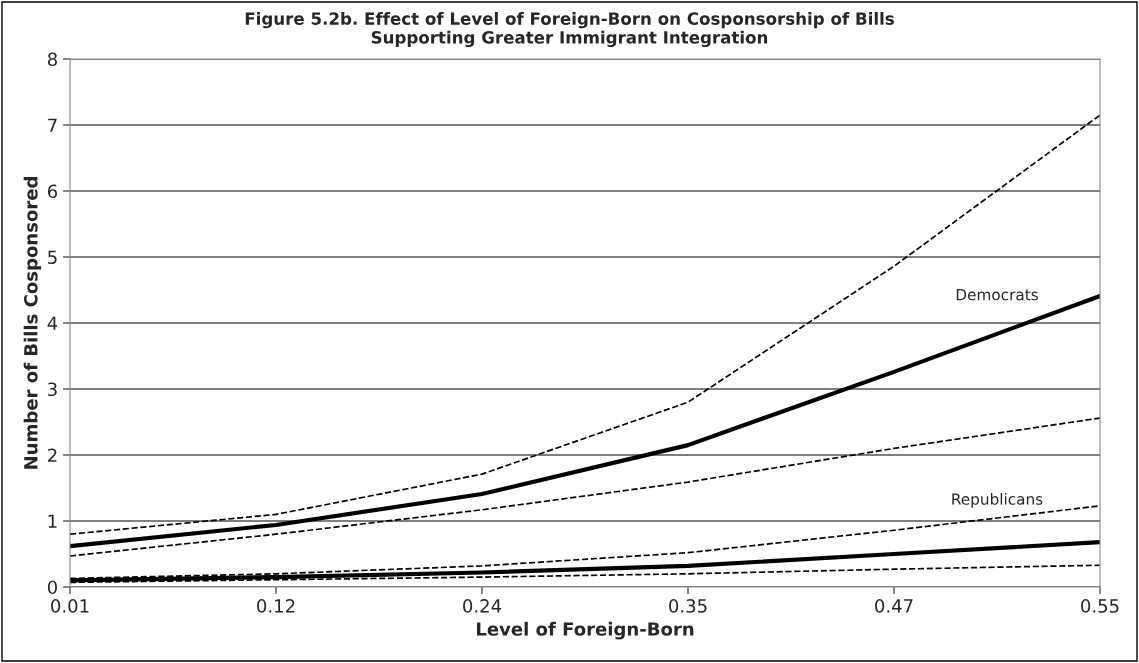 Image resolution: width=1139 pixels, height=663 pixels. I want to click on y-tick-label: 6, so click(52, 191).